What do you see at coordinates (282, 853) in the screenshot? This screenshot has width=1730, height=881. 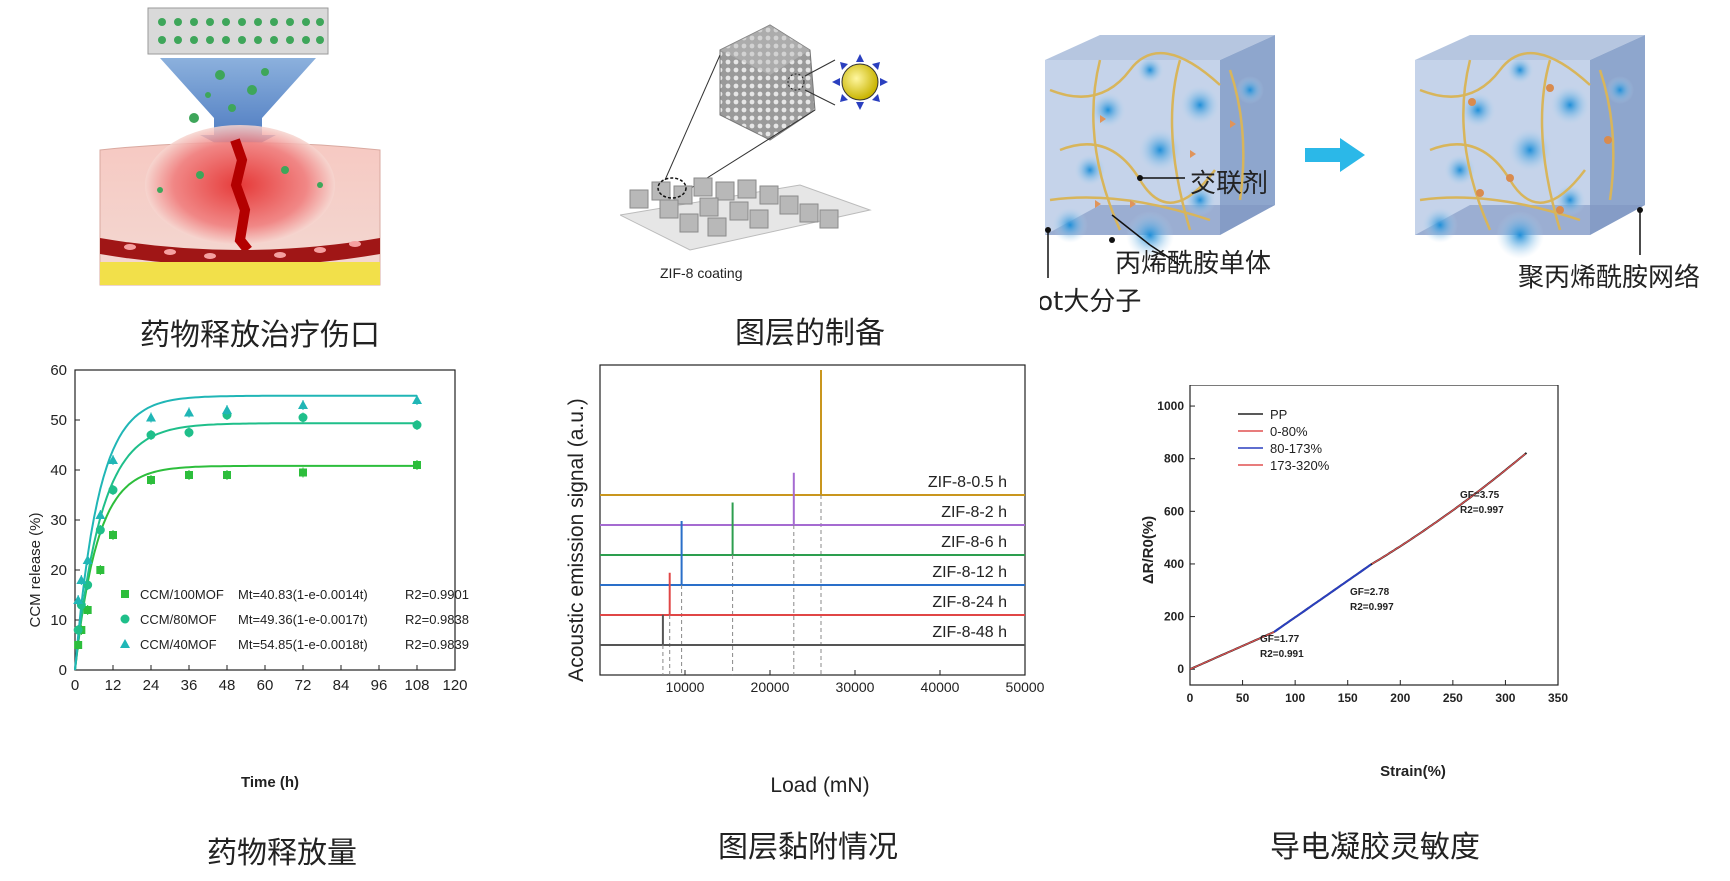 I see `caption-drug-release: 药物释放量` at bounding box center [282, 853].